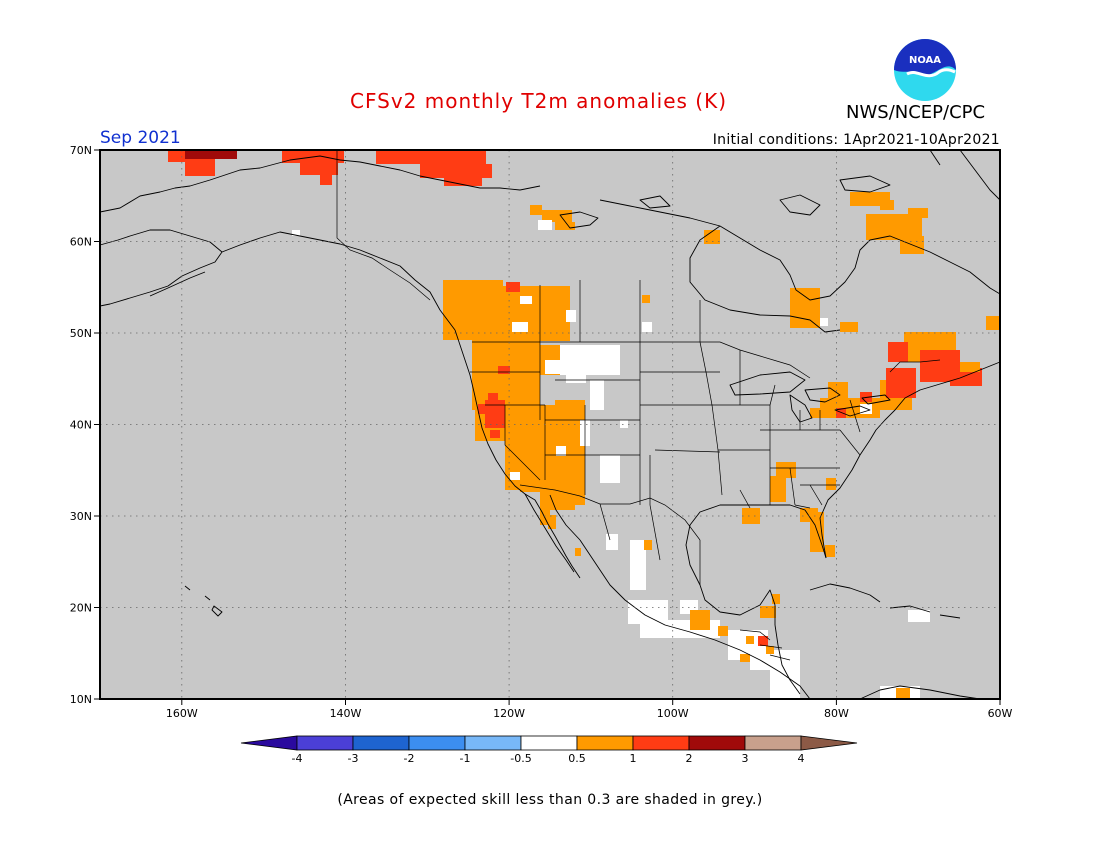 This screenshot has width=1100, height=850. I want to click on lat-label-70n: 70N, so click(81, 150).